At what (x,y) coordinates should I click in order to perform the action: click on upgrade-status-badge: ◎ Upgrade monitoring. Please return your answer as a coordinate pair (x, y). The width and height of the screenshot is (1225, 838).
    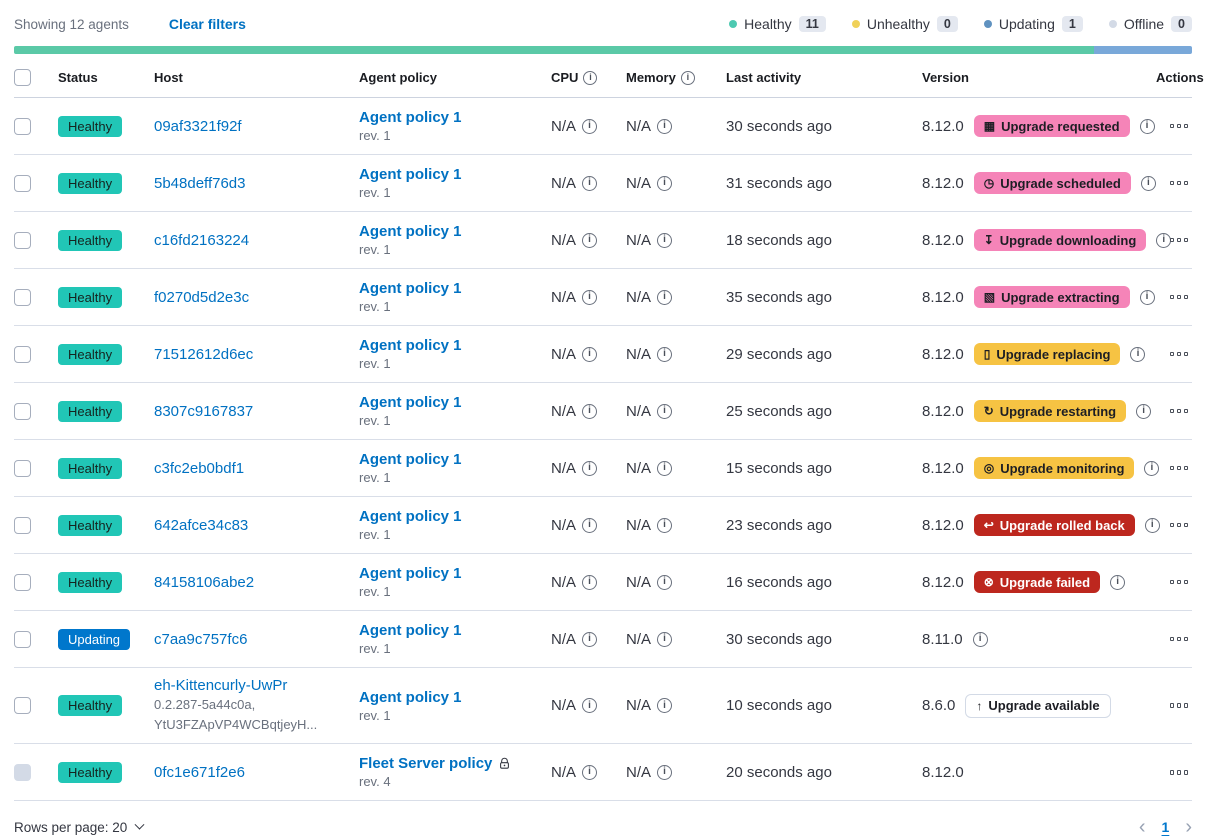
    Looking at the image, I should click on (1054, 468).